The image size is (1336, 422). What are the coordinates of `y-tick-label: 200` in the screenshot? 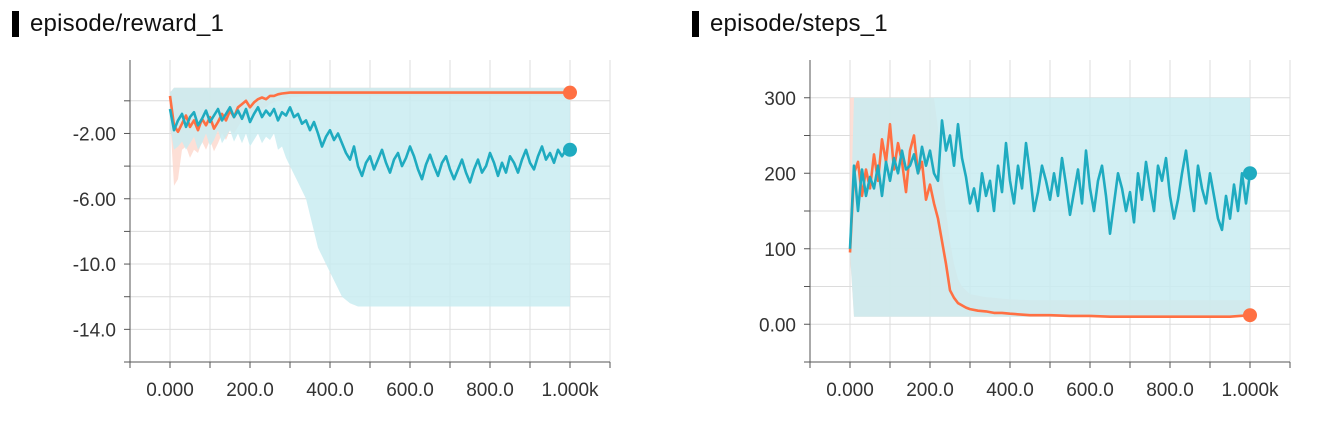 It's located at (780, 174).